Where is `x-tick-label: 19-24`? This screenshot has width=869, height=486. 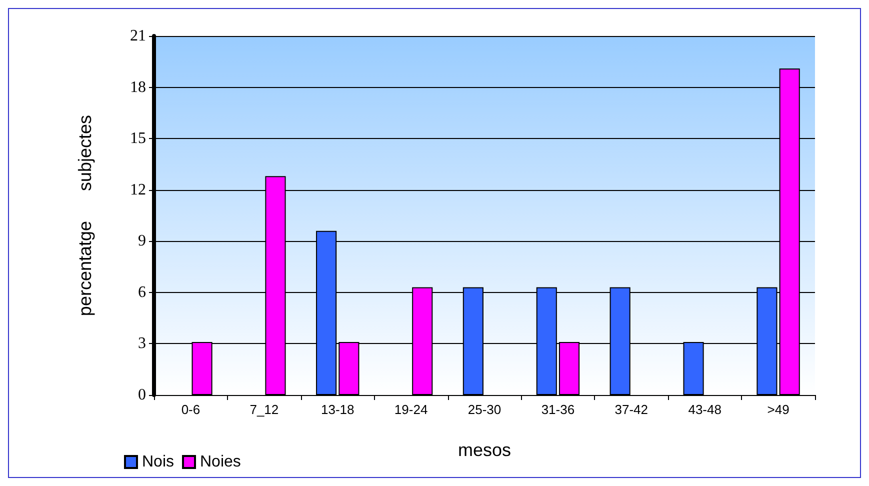
x-tick-label: 19-24 is located at coordinates (411, 409).